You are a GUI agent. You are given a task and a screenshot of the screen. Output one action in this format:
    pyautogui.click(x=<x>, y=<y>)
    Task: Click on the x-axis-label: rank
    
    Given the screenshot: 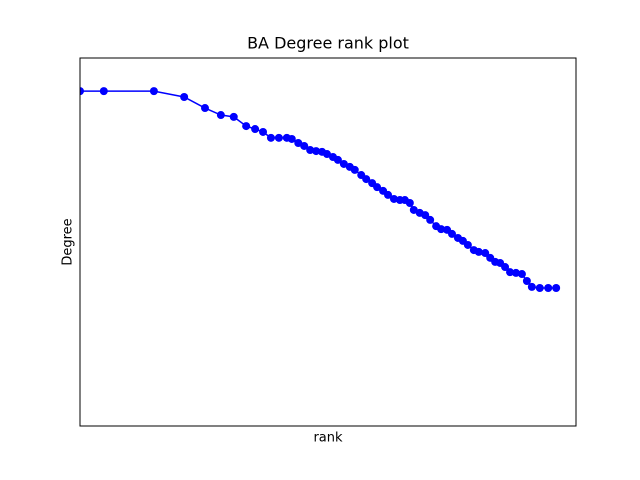 What is the action you would take?
    pyautogui.click(x=328, y=438)
    